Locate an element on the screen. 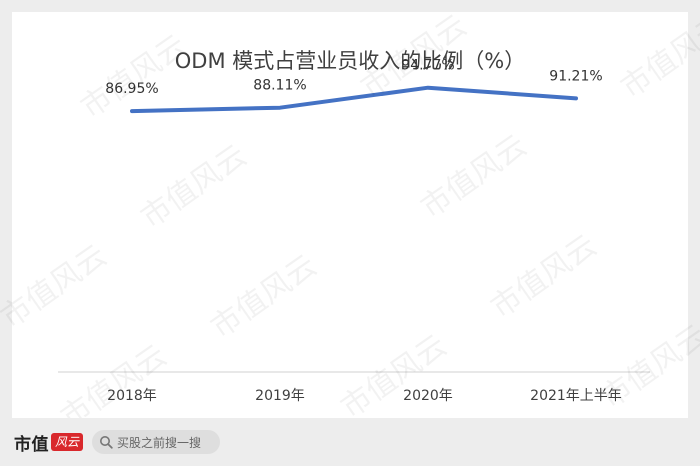 The height and width of the screenshot is (466, 700). search-box: 买股之前搜一搜 is located at coordinates (156, 442).